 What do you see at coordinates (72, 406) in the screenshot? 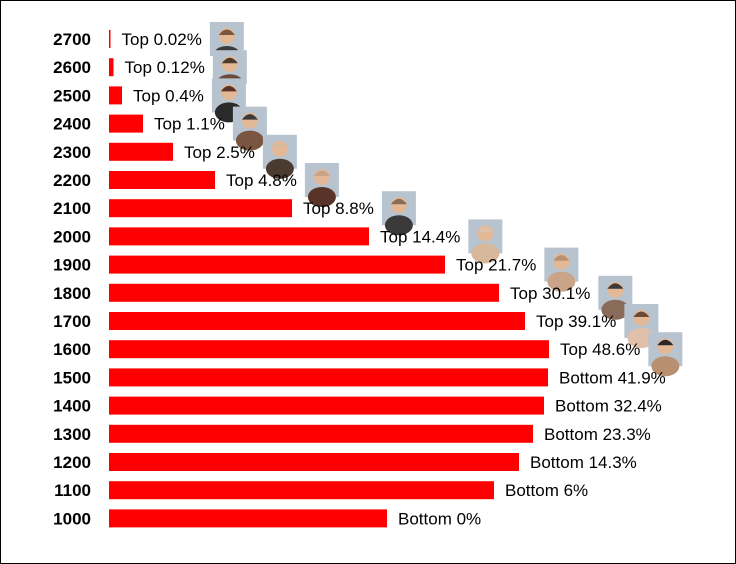
I see `rating-tick-label: 1400` at bounding box center [72, 406].